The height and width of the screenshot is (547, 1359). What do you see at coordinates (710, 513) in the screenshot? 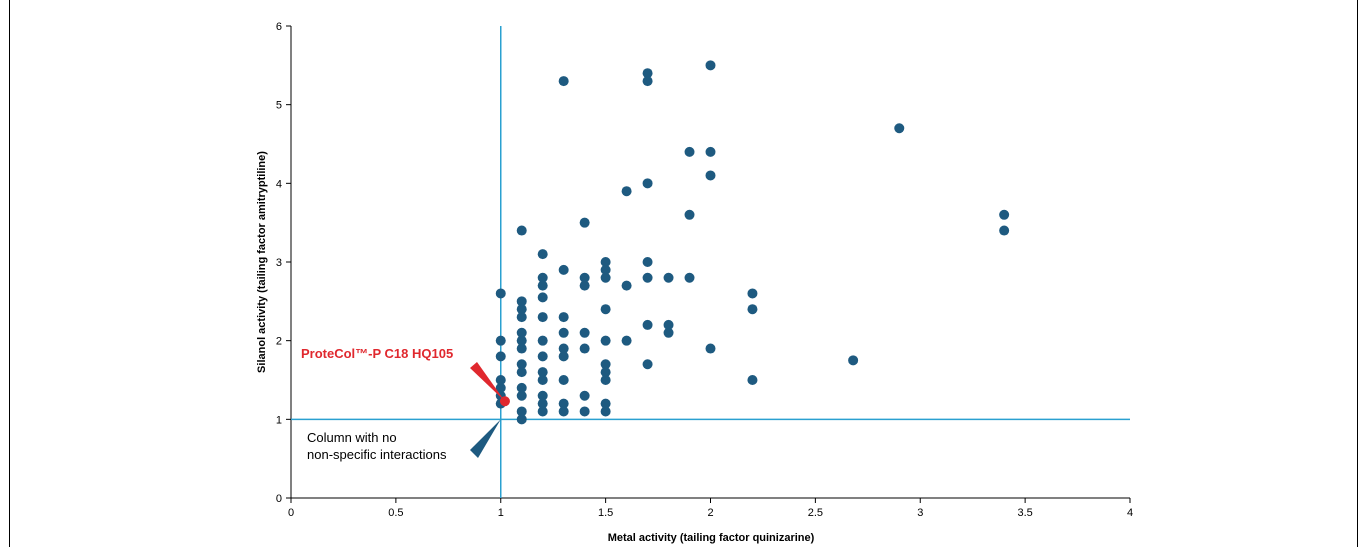
I see `x-tick-label: 2` at bounding box center [710, 513].